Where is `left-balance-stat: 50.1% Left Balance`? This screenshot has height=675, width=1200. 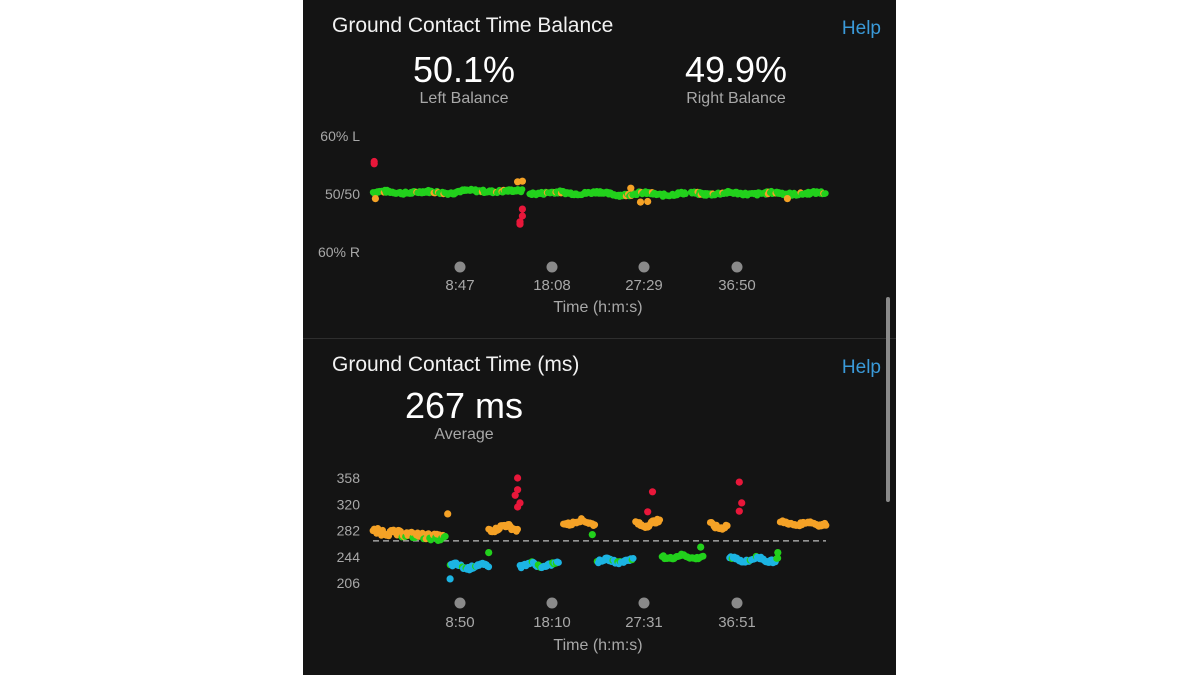
left-balance-stat: 50.1% Left Balance is located at coordinates (464, 79).